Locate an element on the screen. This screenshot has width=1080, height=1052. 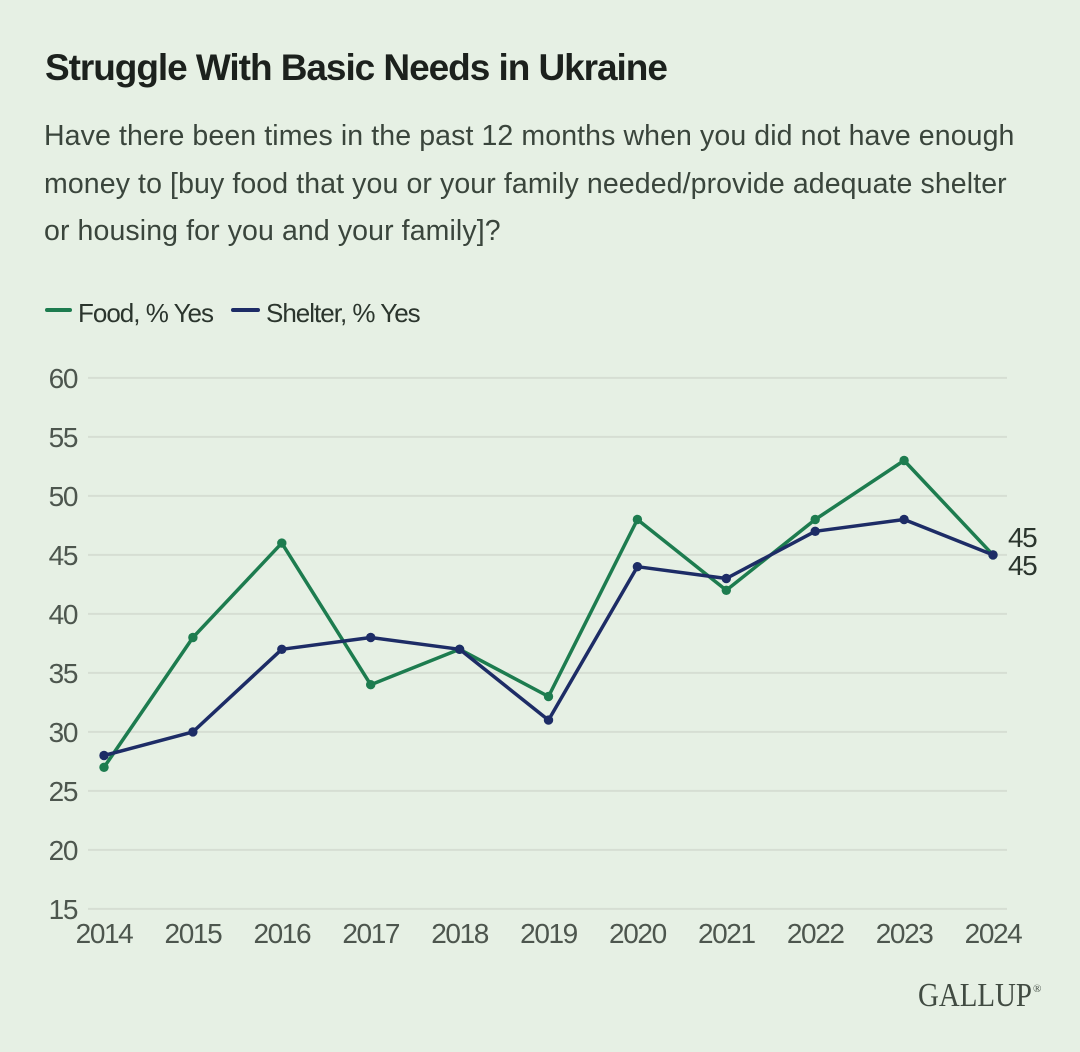
svg-text: 50 is located at coordinates (63, 496).